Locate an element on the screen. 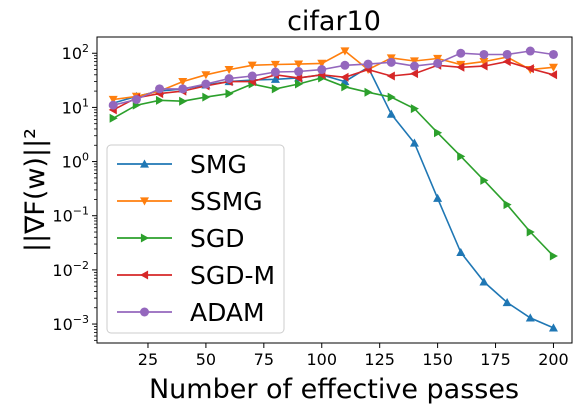  y-tick-label: 10⁻² is located at coordinates (70, 269).